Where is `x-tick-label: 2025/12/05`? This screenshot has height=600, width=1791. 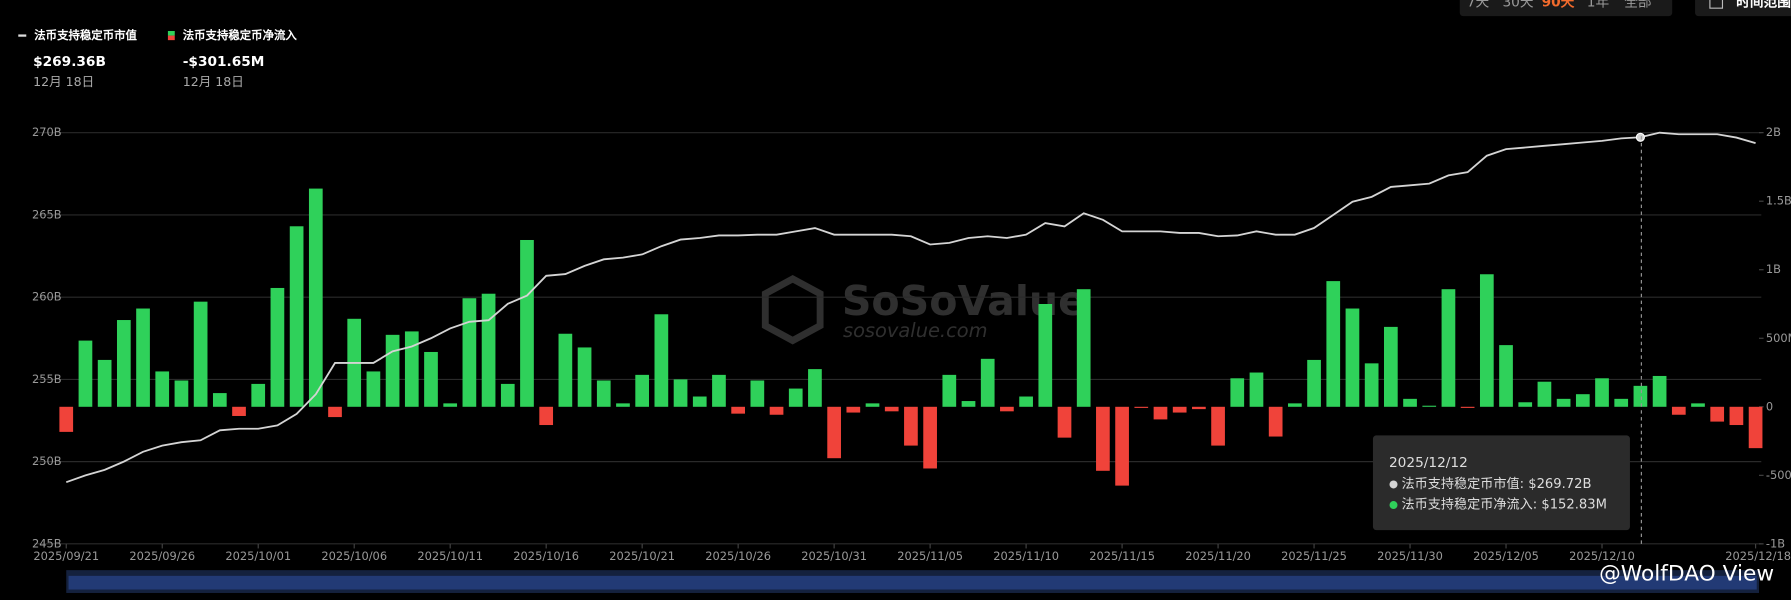
x-tick-label: 2025/12/05 is located at coordinates (1506, 556).